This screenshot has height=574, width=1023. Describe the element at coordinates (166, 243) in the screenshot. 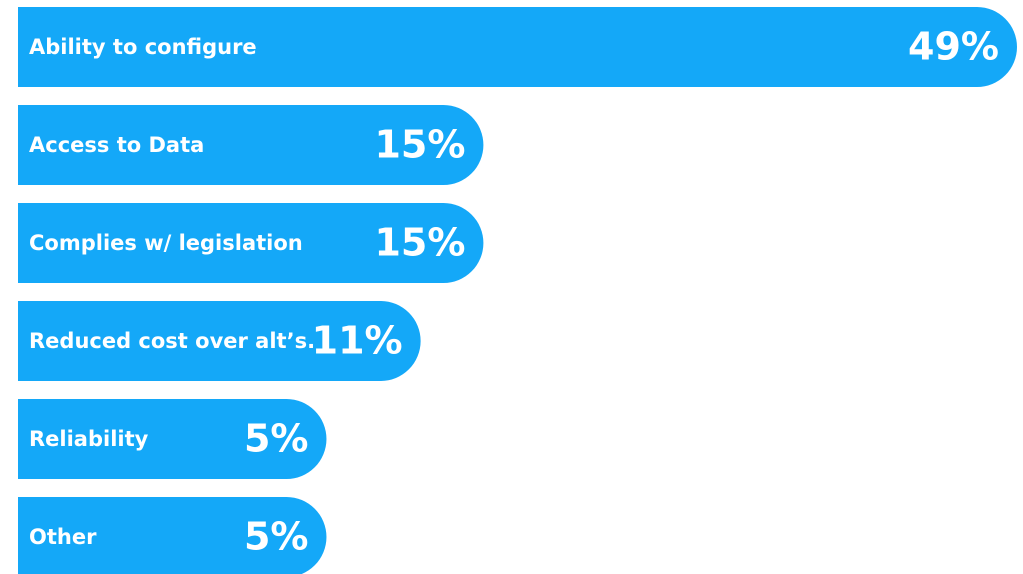

I see `bar-label: Complies w/ legislation` at that location.